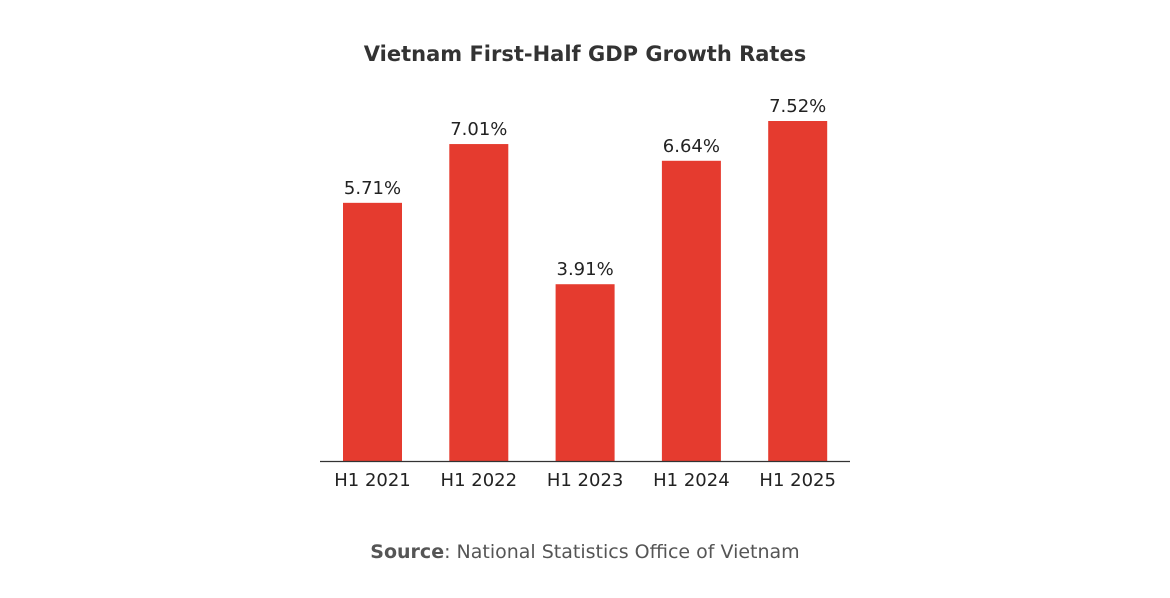 This screenshot has width=1170, height=598. What do you see at coordinates (372, 188) in the screenshot?
I see `data-label: 5.71%` at bounding box center [372, 188].